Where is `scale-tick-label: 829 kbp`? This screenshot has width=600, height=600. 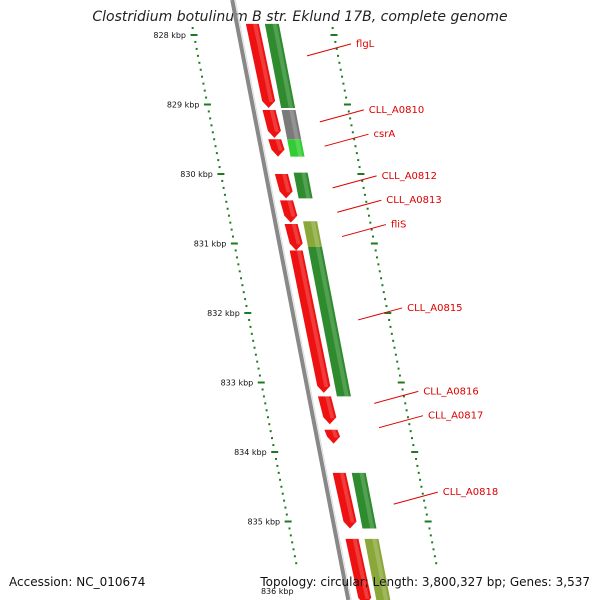
scale-tick-label: 829 kbp is located at coordinates (183, 105).